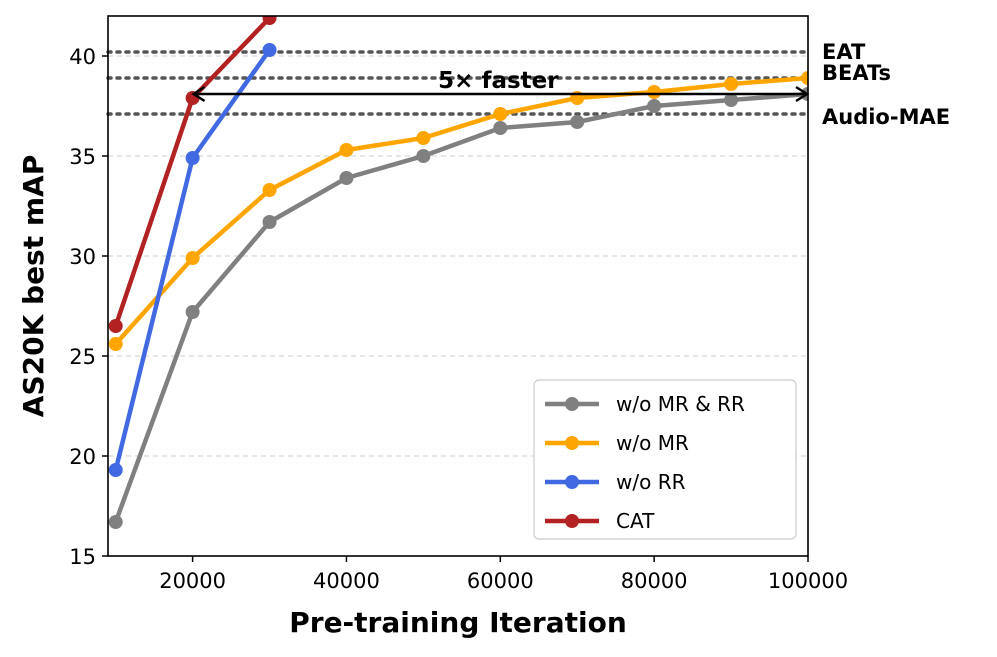 This screenshot has width=997, height=657. I want to click on reference-label: Audio-MAE, so click(886, 117).